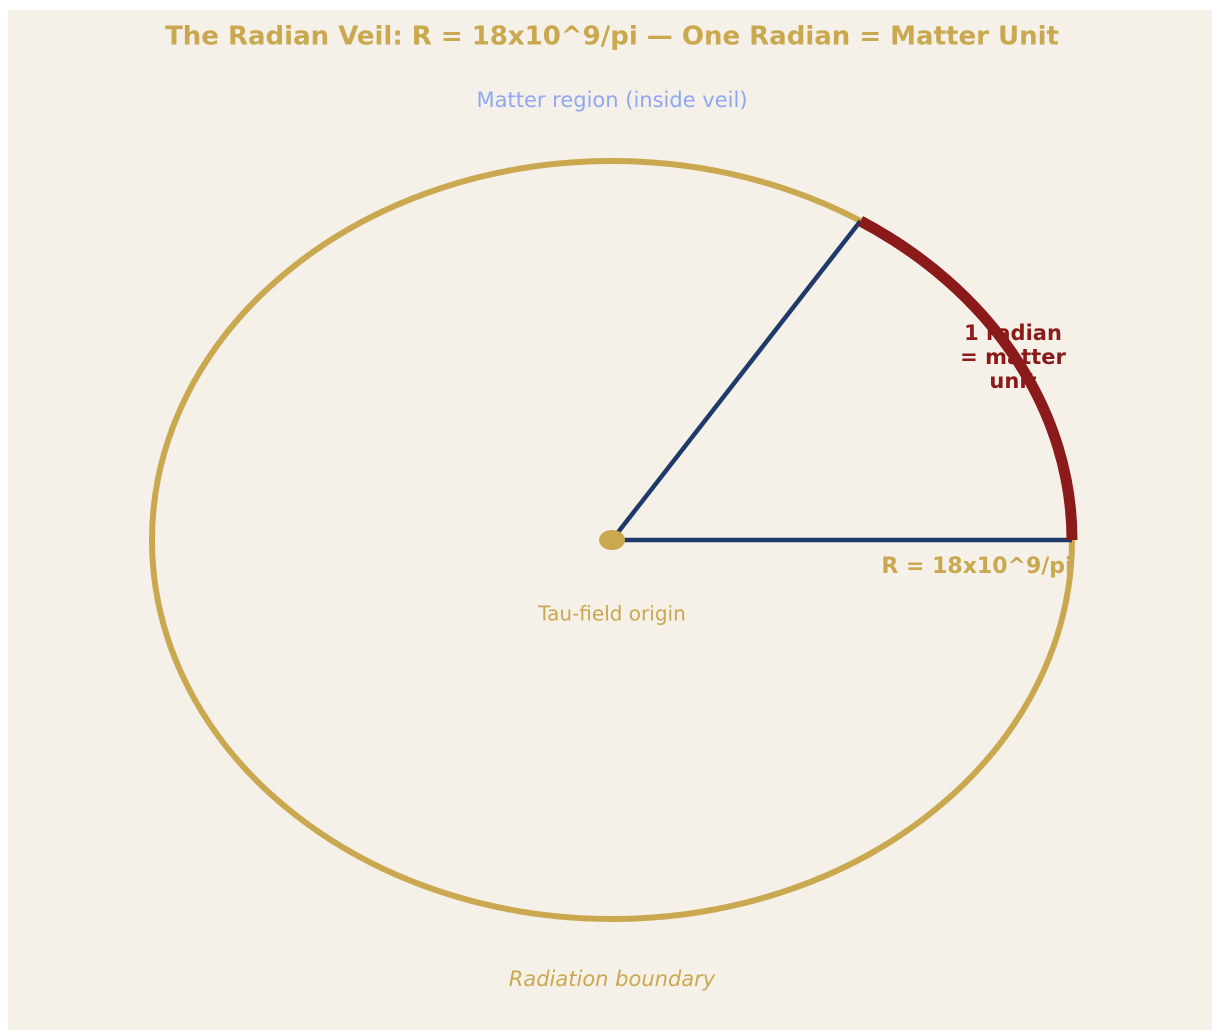  I want to click on radian-label: 1 radian, so click(1013, 333).